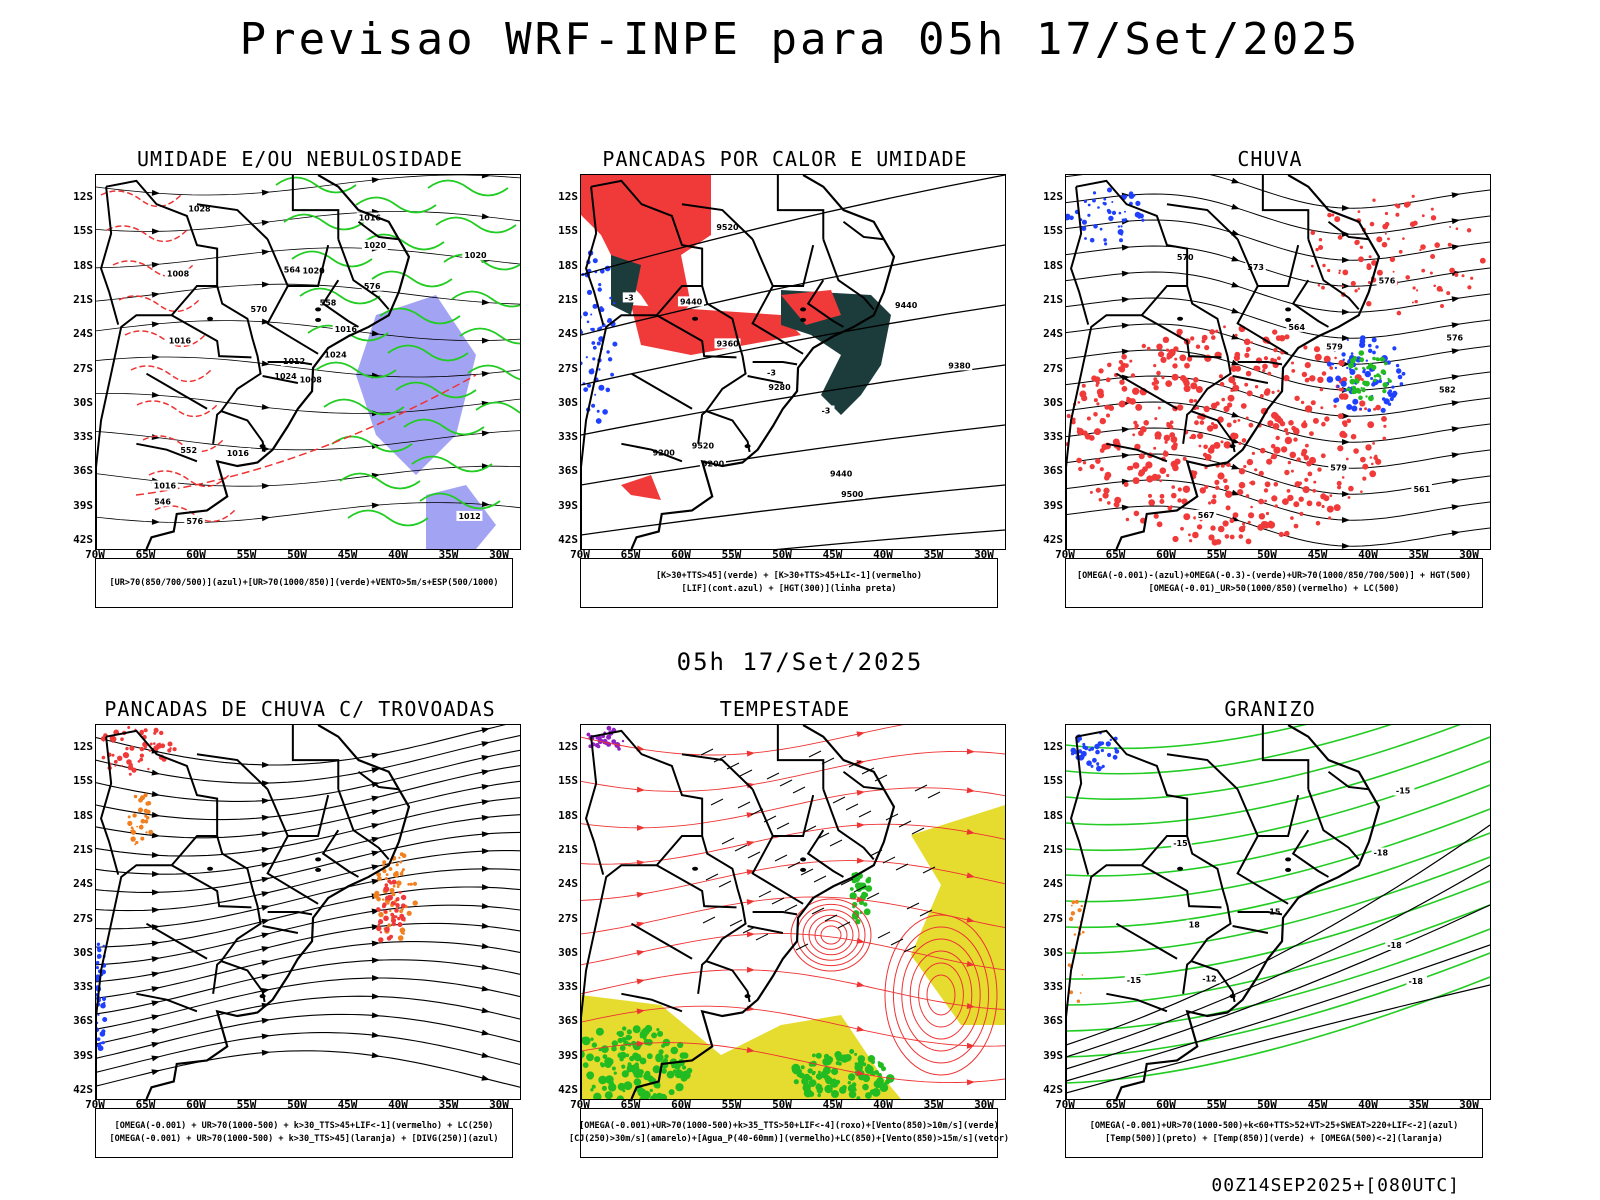 The width and height of the screenshot is (1600, 1200). What do you see at coordinates (460, 501) in the screenshot?
I see `humidity-contour` at bounding box center [460, 501].